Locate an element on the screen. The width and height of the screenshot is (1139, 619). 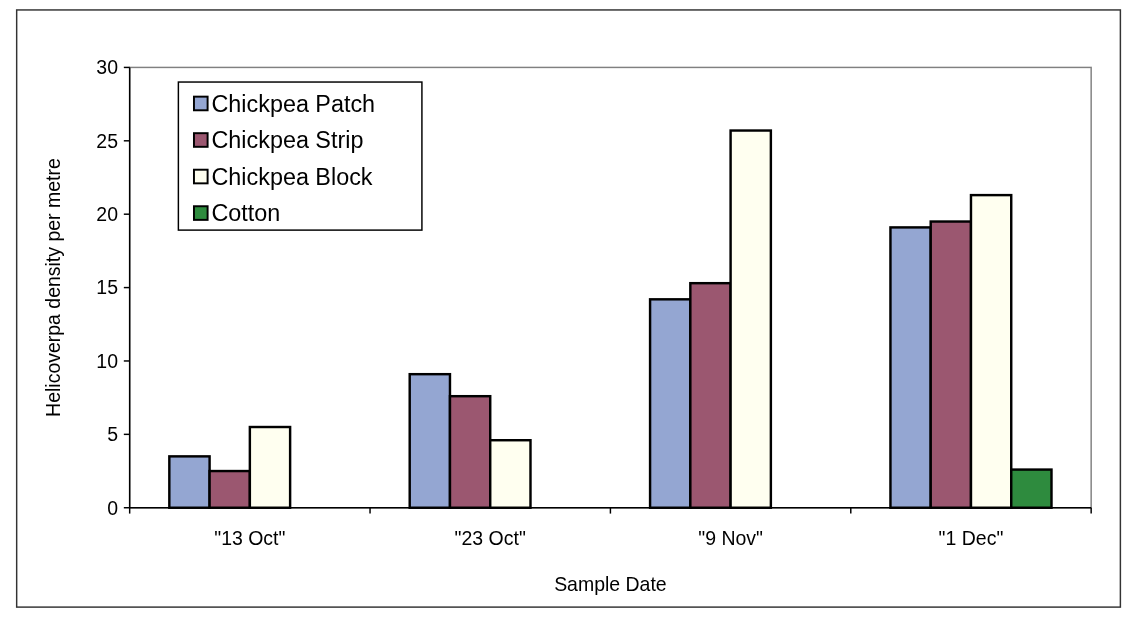
x-tick-label: "9 Nov" is located at coordinates (731, 537).